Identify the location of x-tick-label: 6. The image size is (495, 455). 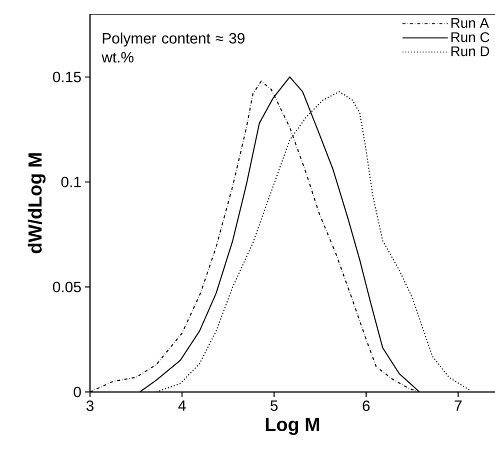
(366, 406).